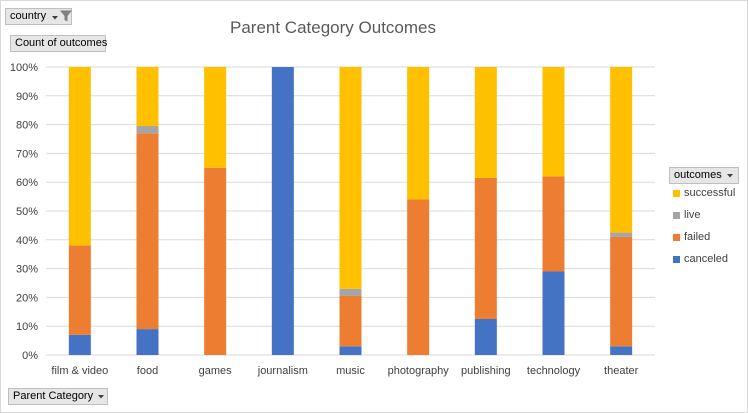 The width and height of the screenshot is (748, 413). Describe the element at coordinates (27, 212) in the screenshot. I see `y-tick-label: 50%` at that location.